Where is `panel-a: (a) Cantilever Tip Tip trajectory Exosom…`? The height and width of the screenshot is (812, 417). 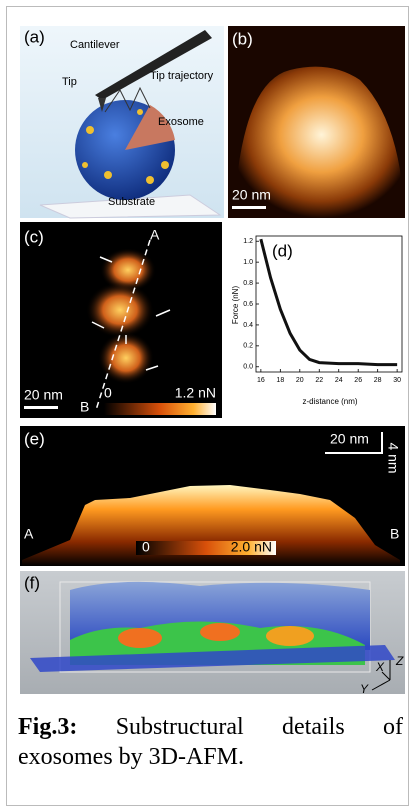
panel-a: (a) Cantilever Tip Tip trajectory Exosom… is located at coordinates (122, 122).